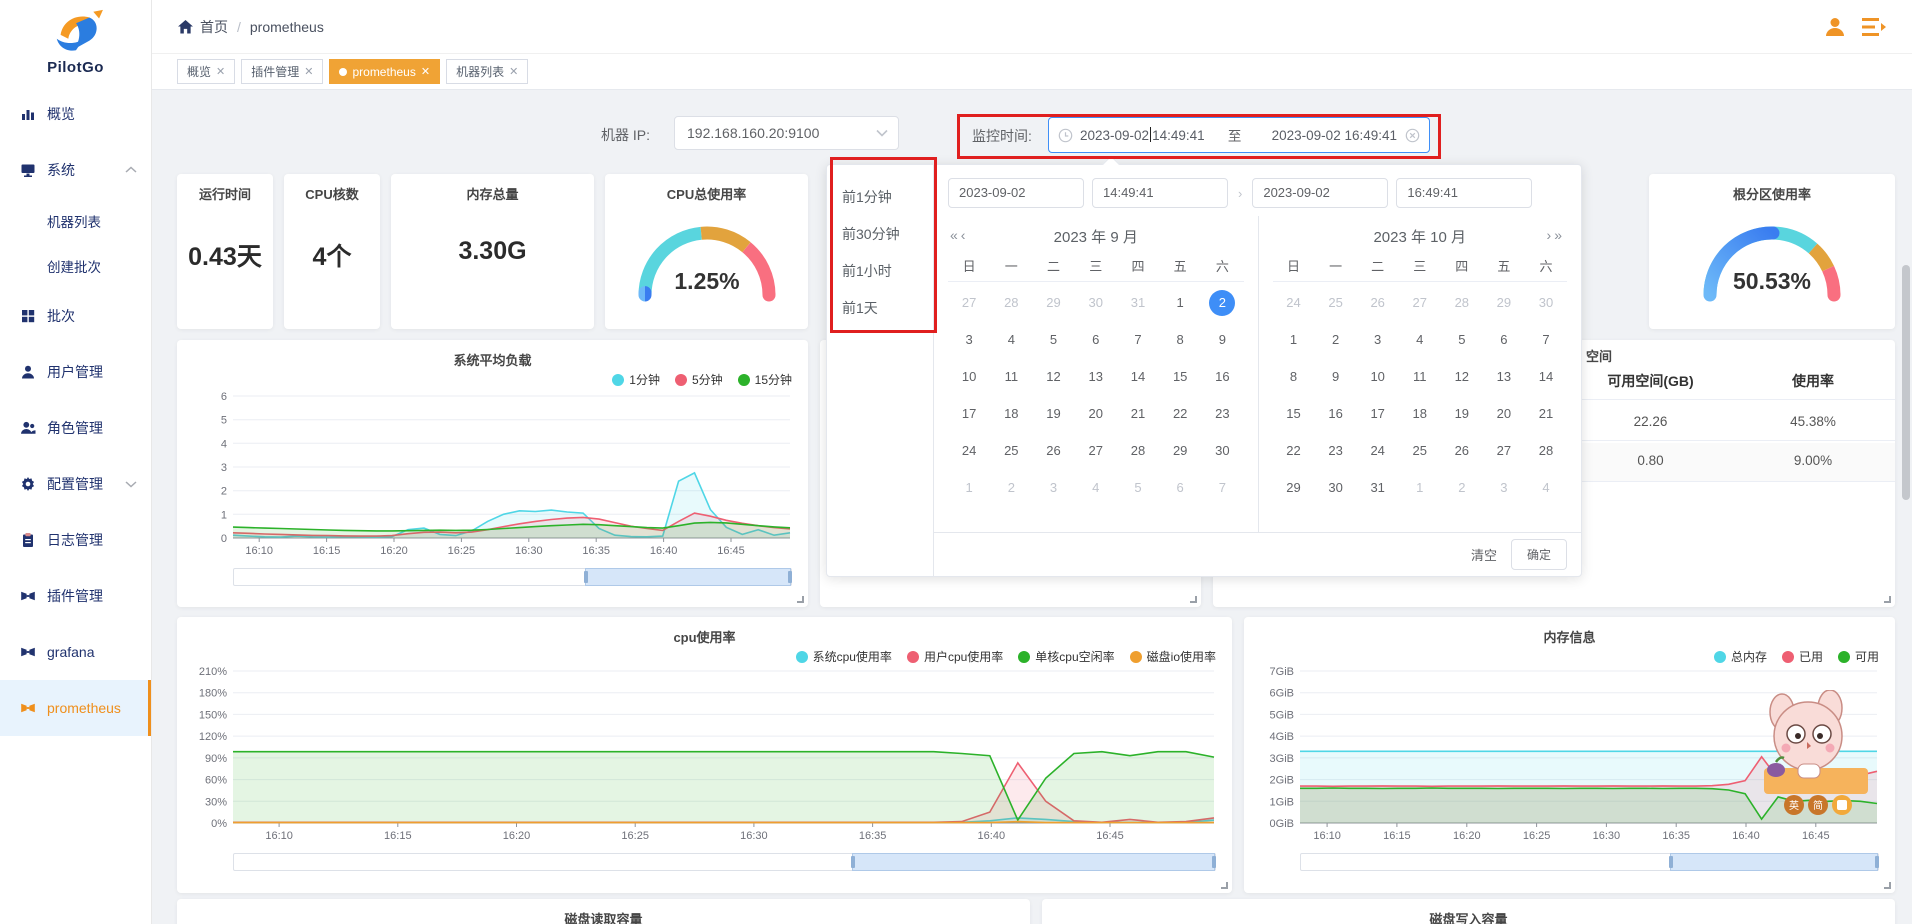  I want to click on menu-list-icon, so click(1874, 27).